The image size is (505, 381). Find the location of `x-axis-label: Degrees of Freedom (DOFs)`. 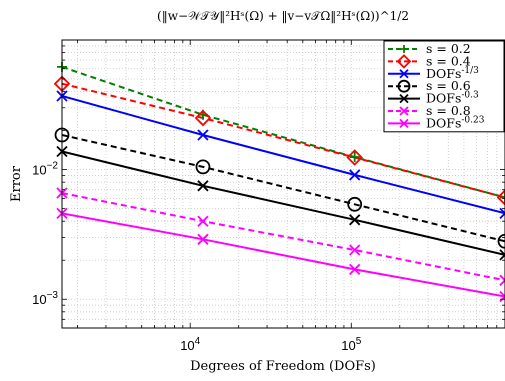

x-axis-label: Degrees of Freedom (DOFs) is located at coordinates (283, 366).